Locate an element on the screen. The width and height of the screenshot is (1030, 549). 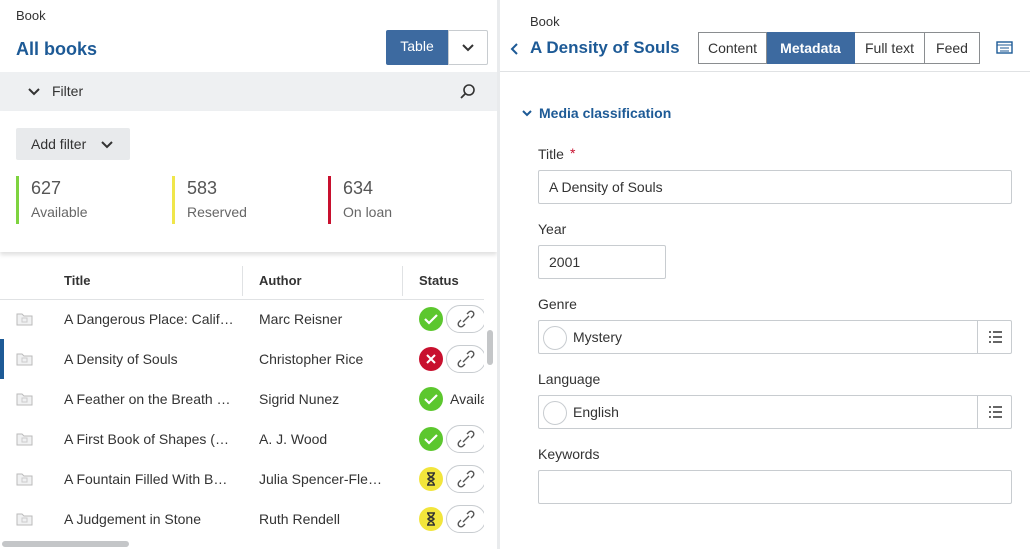
search-icon is located at coordinates (468, 92).